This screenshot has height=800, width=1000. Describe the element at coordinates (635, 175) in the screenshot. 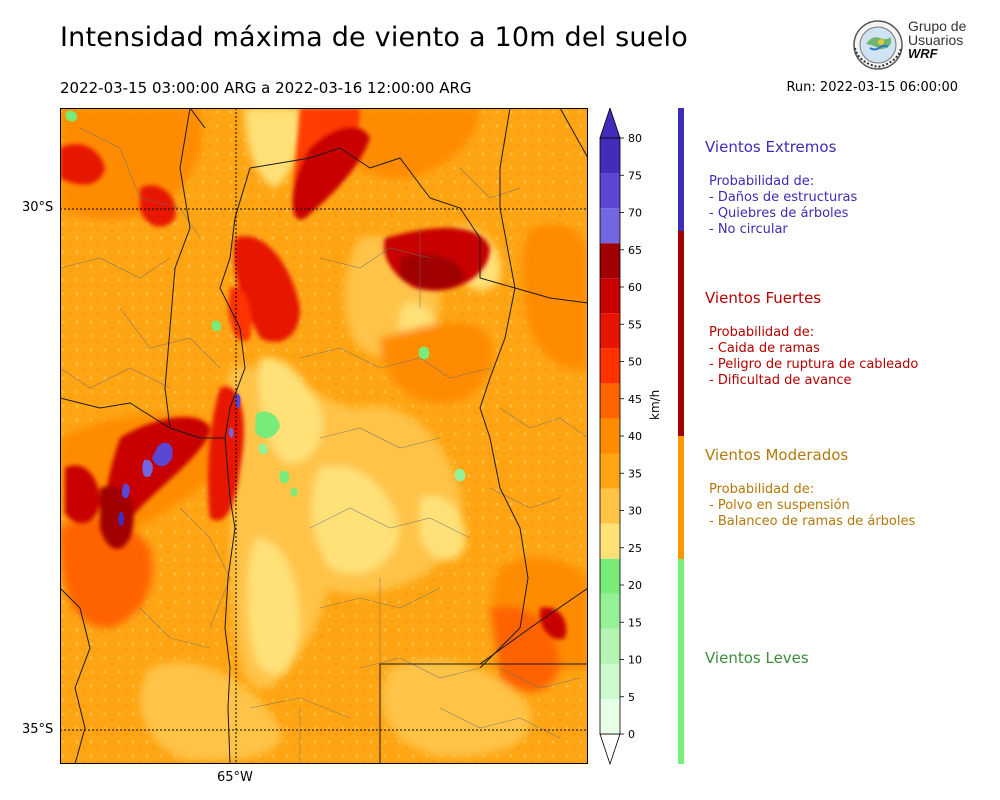

I see `colorbar-tick-label: 75` at that location.